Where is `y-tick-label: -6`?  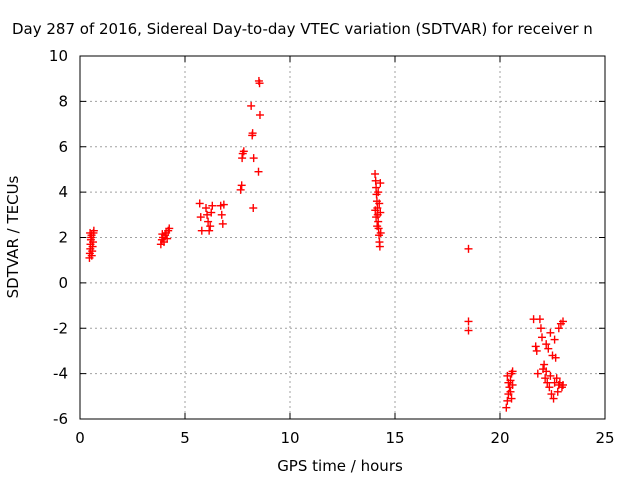 y-tick-label: -6 is located at coordinates (60, 419).